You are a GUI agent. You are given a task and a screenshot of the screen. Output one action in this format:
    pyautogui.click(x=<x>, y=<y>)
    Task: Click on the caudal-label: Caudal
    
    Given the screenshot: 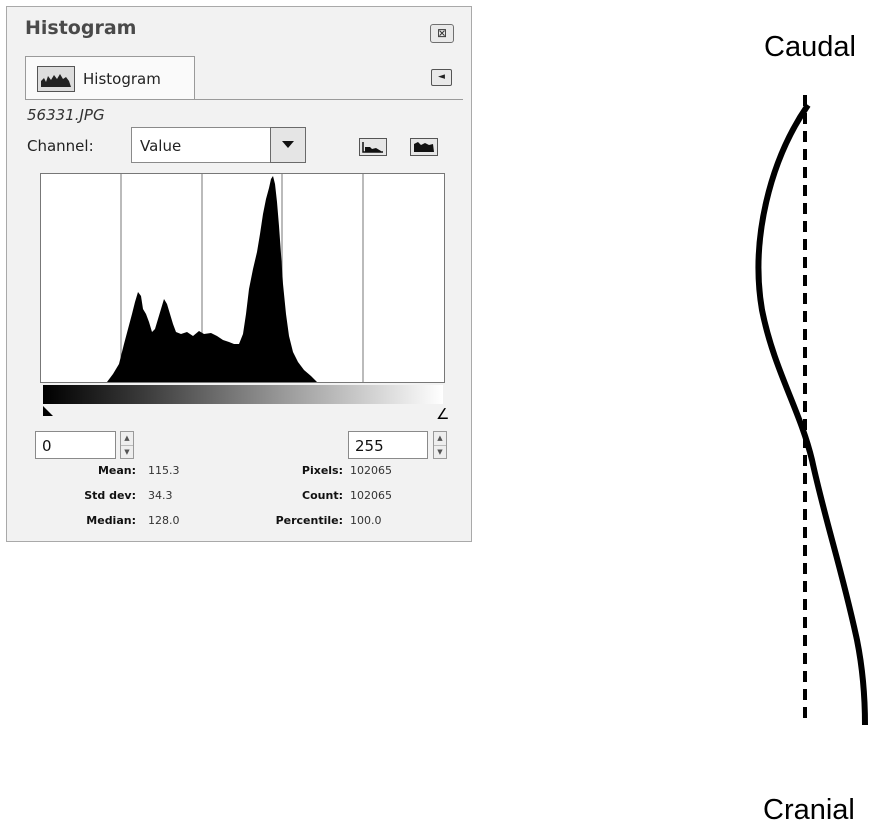 What is the action you would take?
    pyautogui.click(x=810, y=47)
    